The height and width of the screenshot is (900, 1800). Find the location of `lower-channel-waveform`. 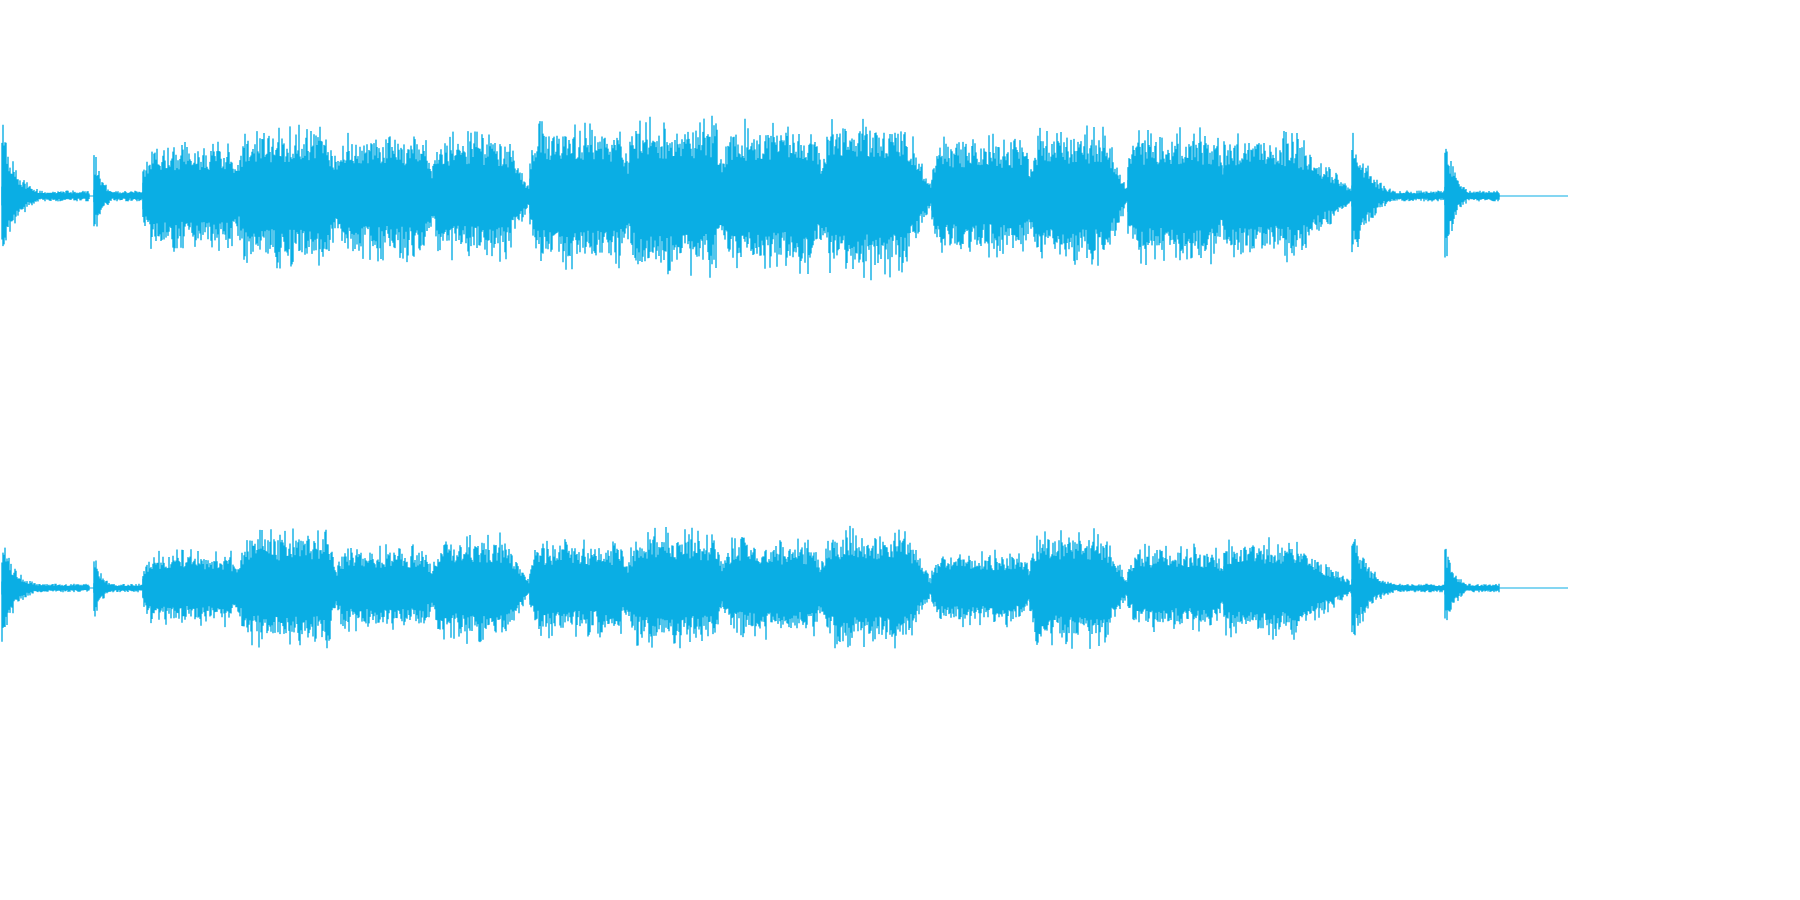

lower-channel-waveform is located at coordinates (784, 587).